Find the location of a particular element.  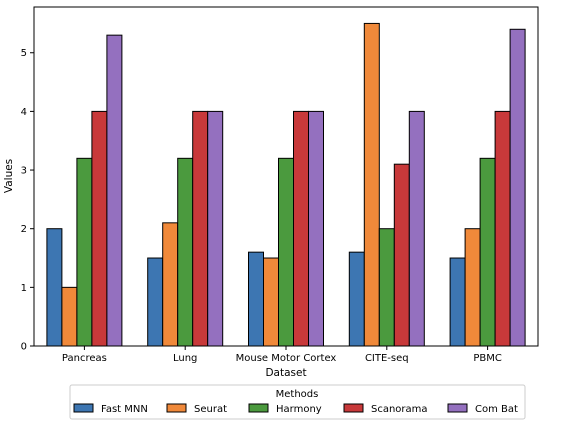

bar-fast-mnn-mouse-motor-cortex is located at coordinates (256, 299).